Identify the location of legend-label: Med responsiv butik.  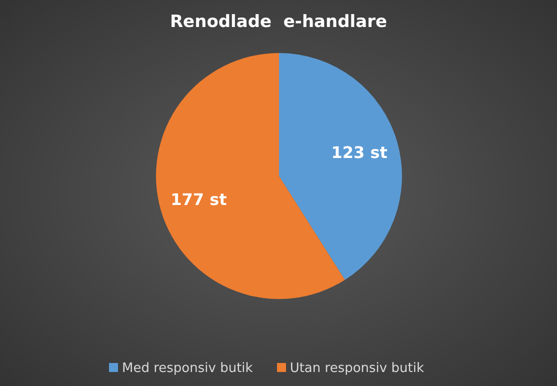
(187, 368).